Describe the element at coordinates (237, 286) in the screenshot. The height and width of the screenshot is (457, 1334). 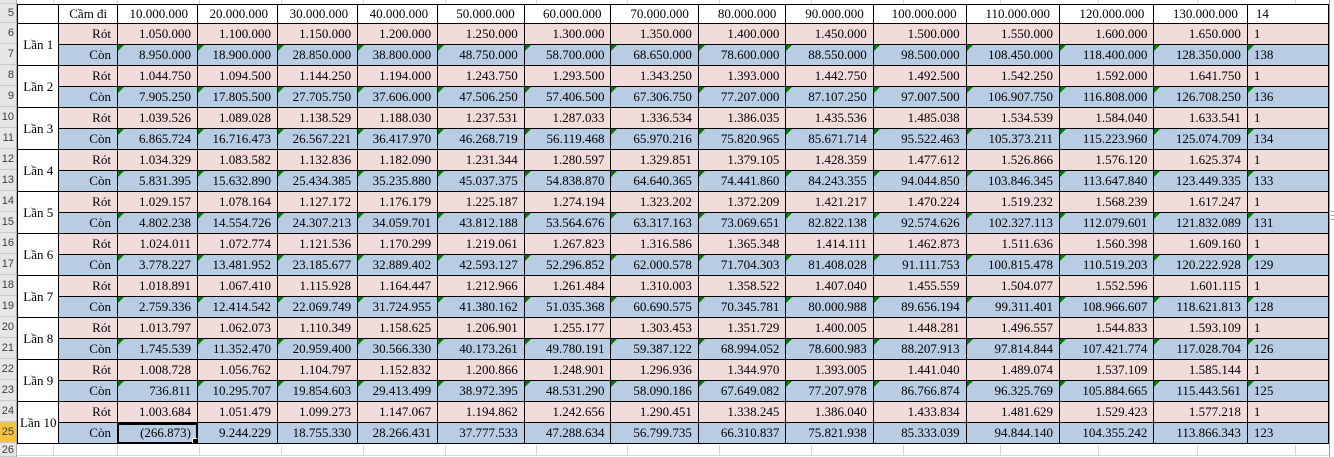
I see `cell: 1.067.410` at that location.